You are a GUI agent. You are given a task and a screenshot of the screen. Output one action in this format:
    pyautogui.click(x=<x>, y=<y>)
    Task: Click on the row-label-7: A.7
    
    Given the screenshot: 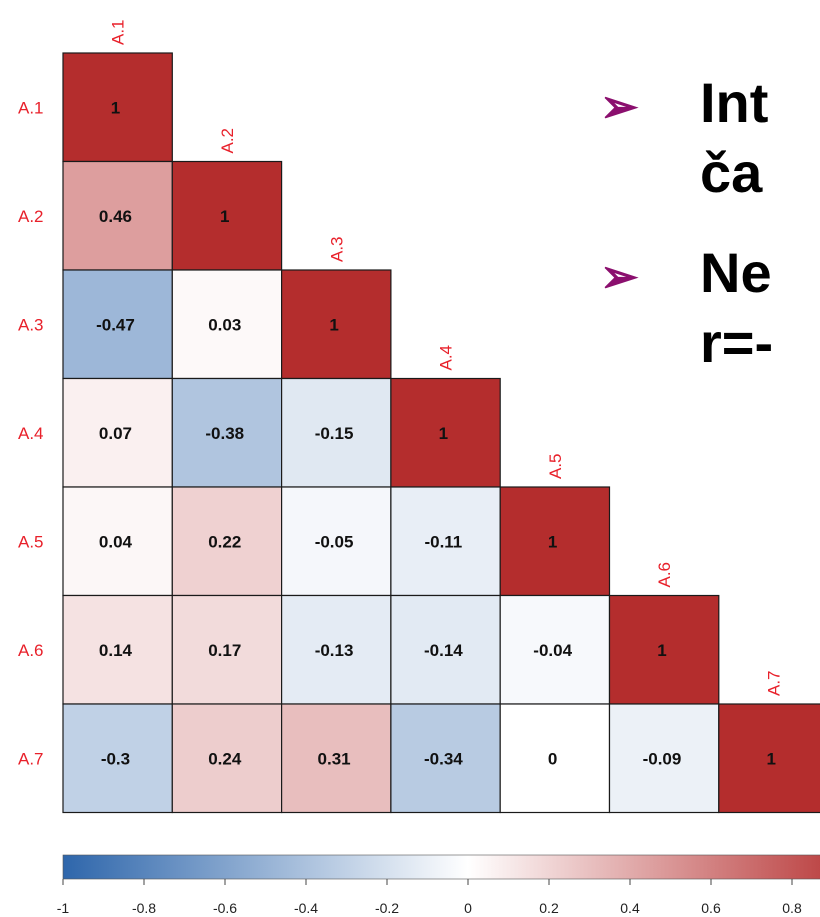 What is the action you would take?
    pyautogui.click(x=31, y=758)
    